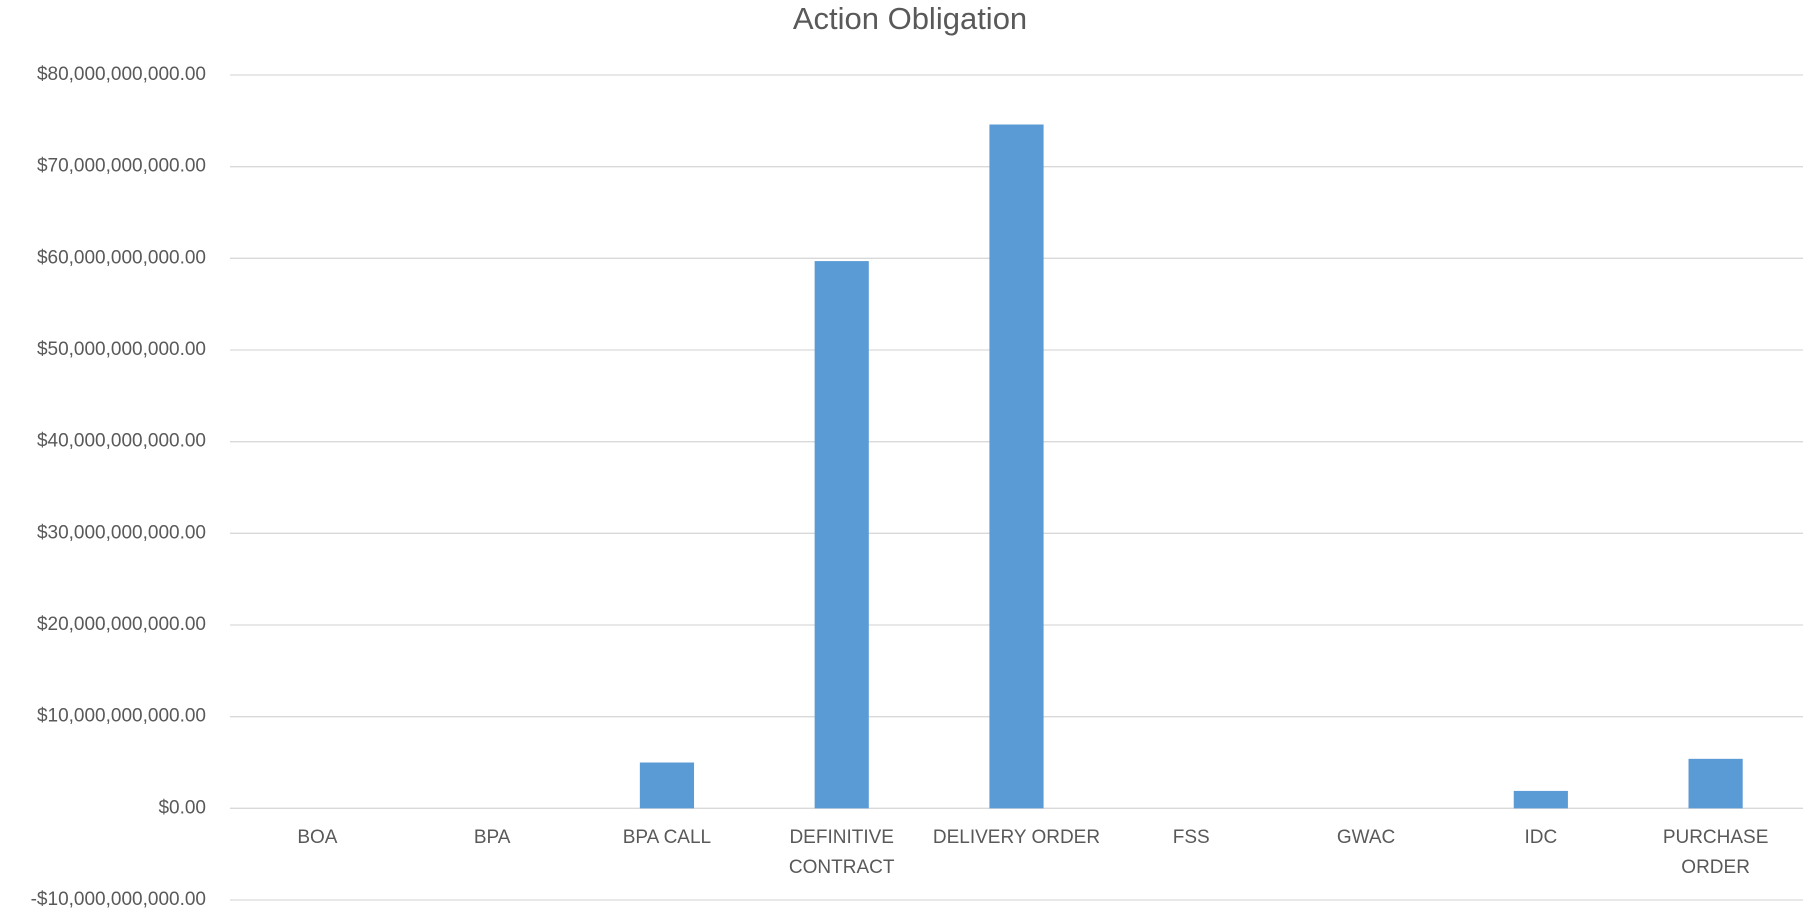 This screenshot has width=1806, height=916. What do you see at coordinates (1366, 838) in the screenshot?
I see `x-tick-label: GWAC` at bounding box center [1366, 838].